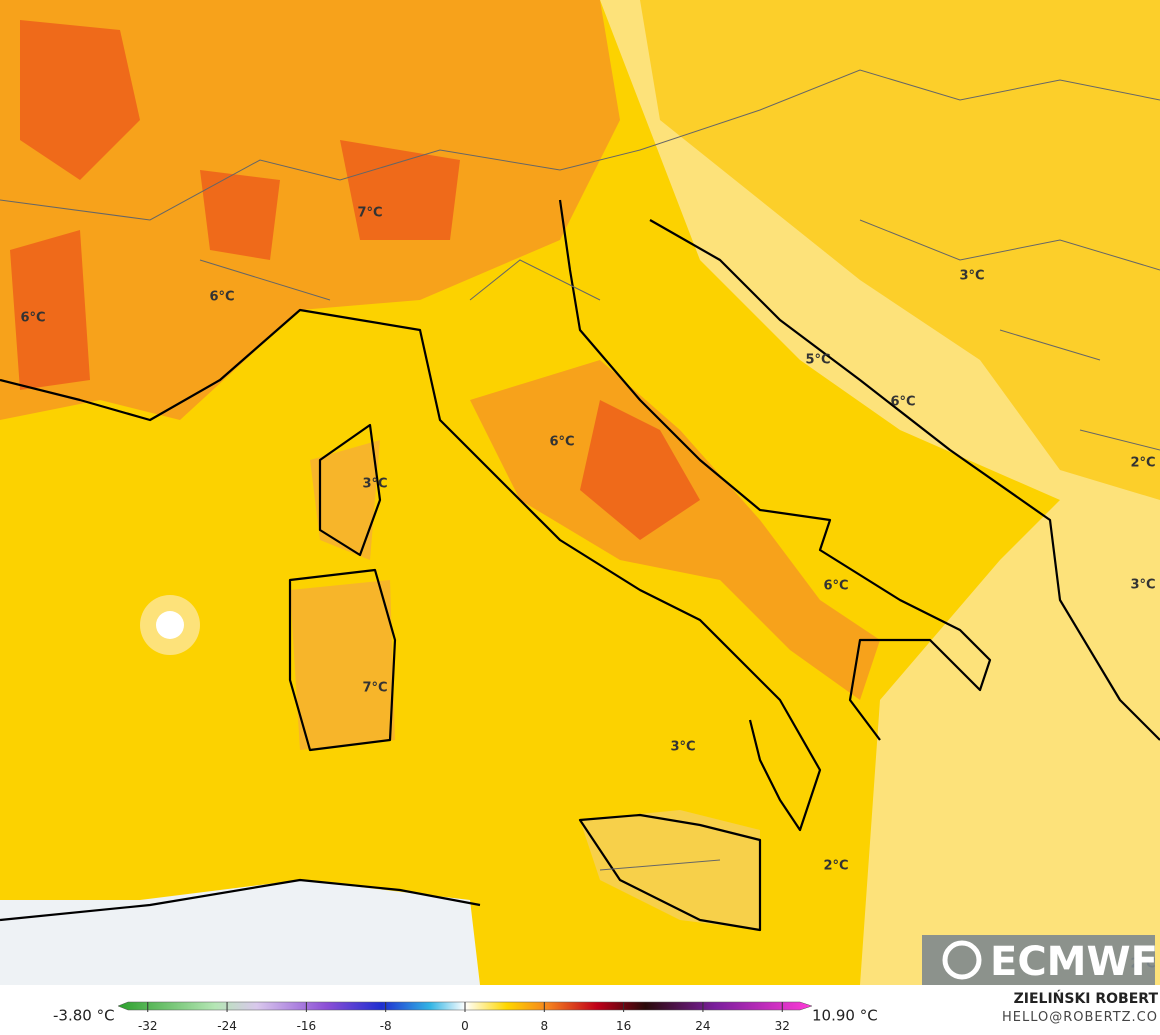 The image size is (1160, 1035). What do you see at coordinates (702, 1026) in the screenshot?
I see `legend-tick-label: 24` at bounding box center [702, 1026].